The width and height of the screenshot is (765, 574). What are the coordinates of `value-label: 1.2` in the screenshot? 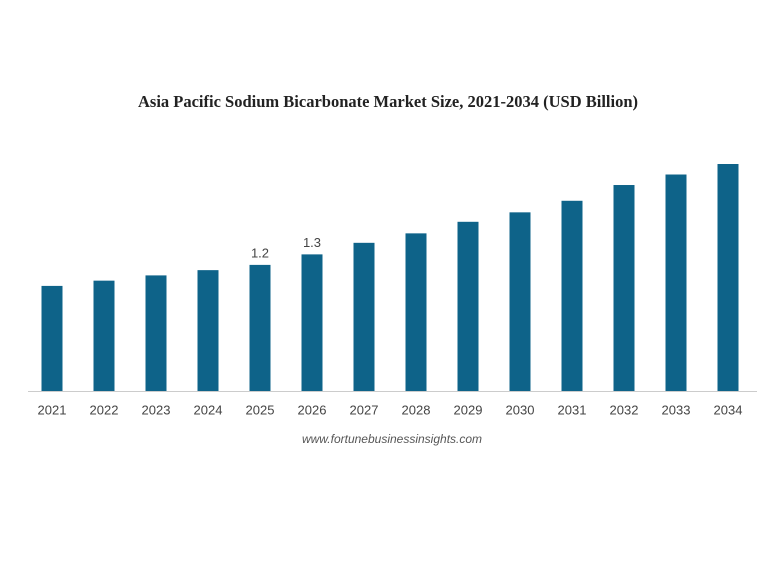 It's located at (260, 252).